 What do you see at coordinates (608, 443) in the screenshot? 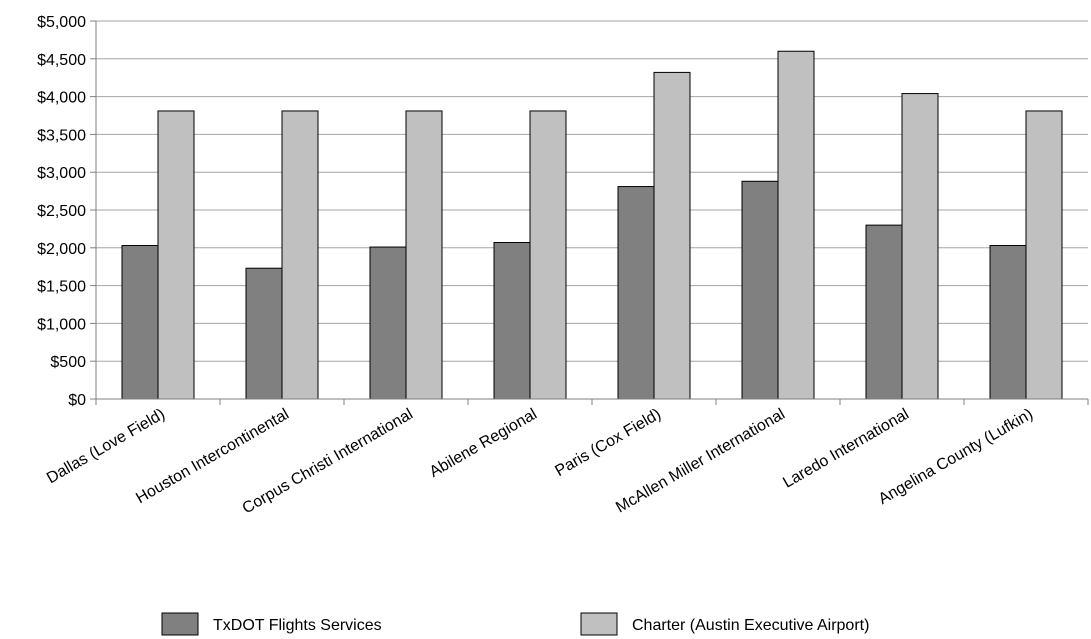
I see `x-category-label: Paris (Cox Field)` at bounding box center [608, 443].